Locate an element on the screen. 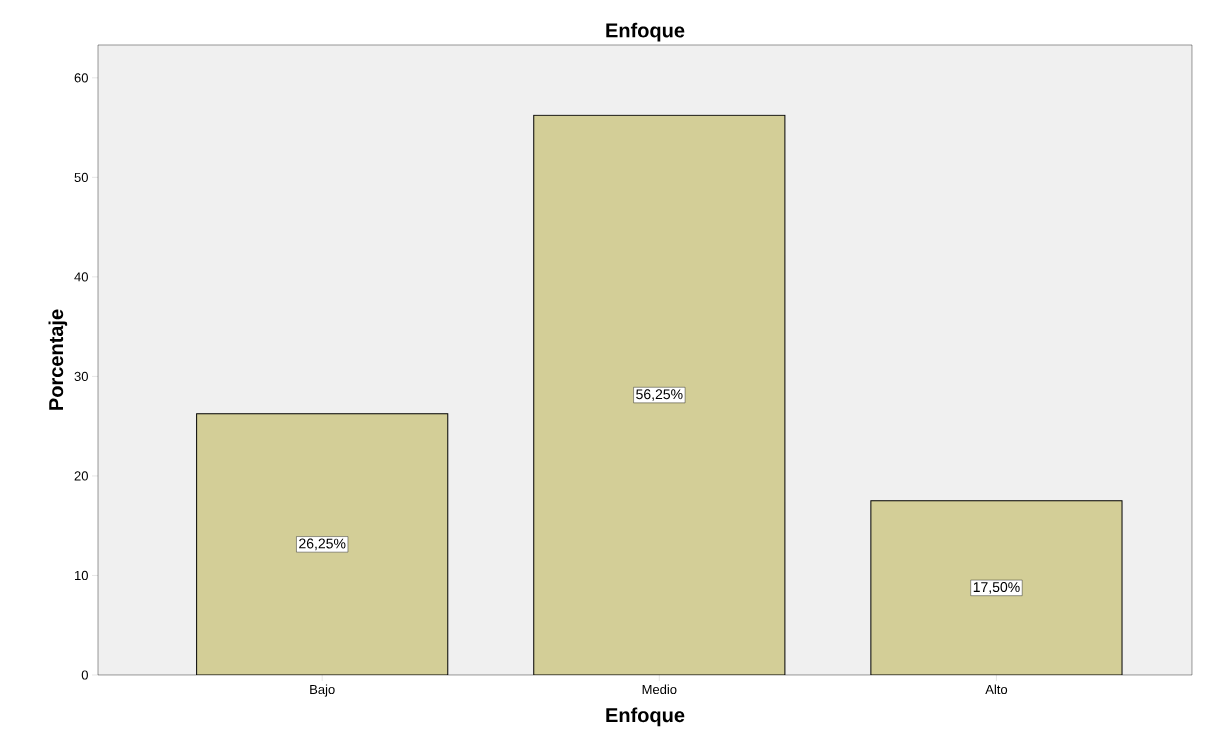 This screenshot has width=1211, height=743. y-tick-label: 30 is located at coordinates (81, 376).